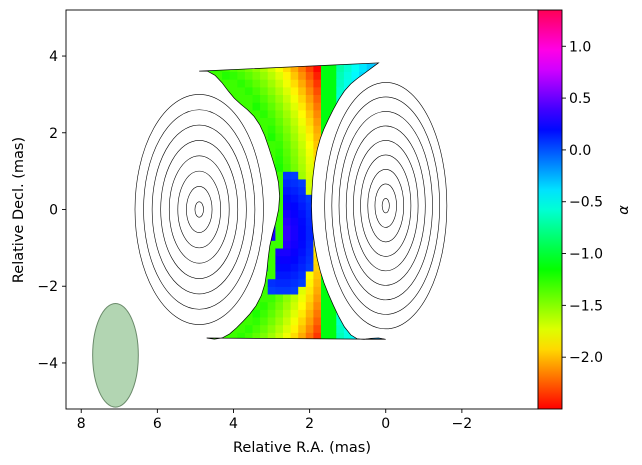 Image resolution: width=642 pixels, height=465 pixels. Describe the element at coordinates (53, 211) in the screenshot. I see `y-tick-label: 0` at that location.